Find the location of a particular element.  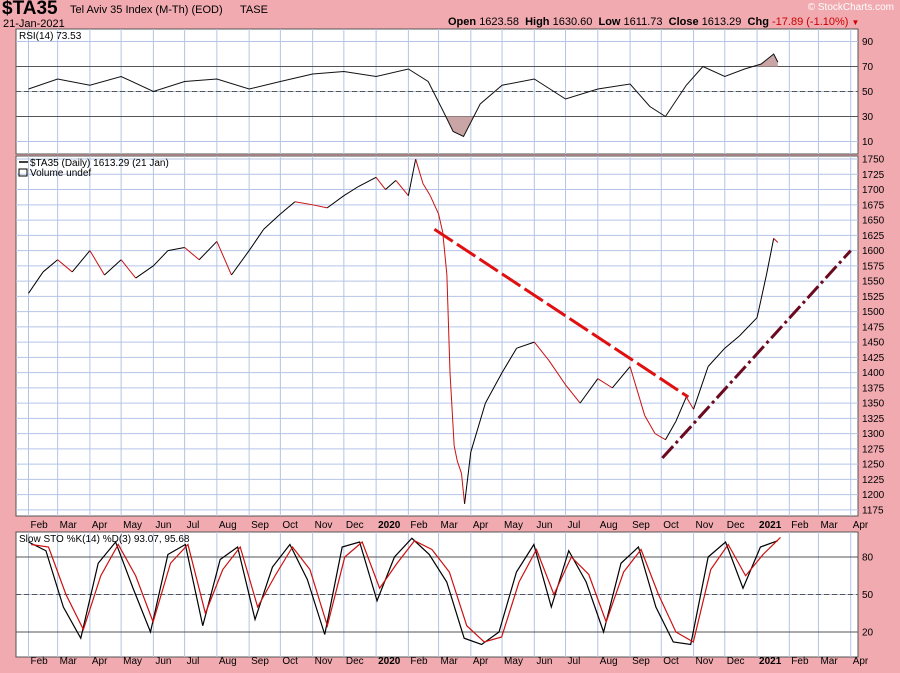

x-tick-label: Nov is located at coordinates (705, 525).